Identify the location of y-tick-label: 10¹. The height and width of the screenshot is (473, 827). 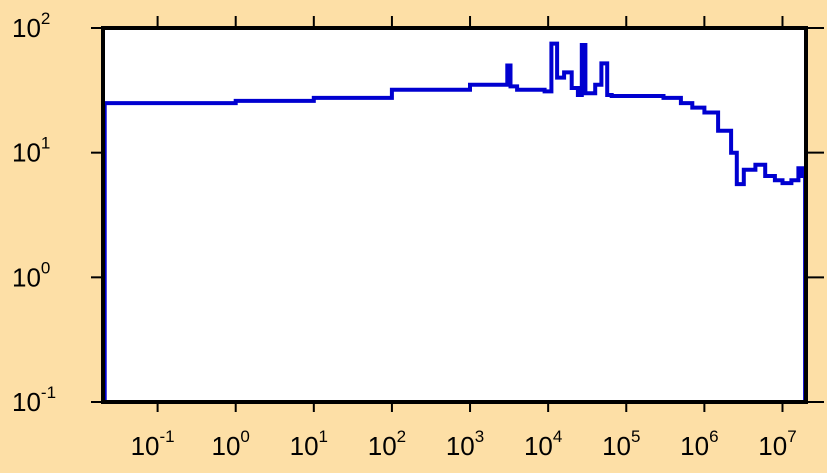
(31, 151).